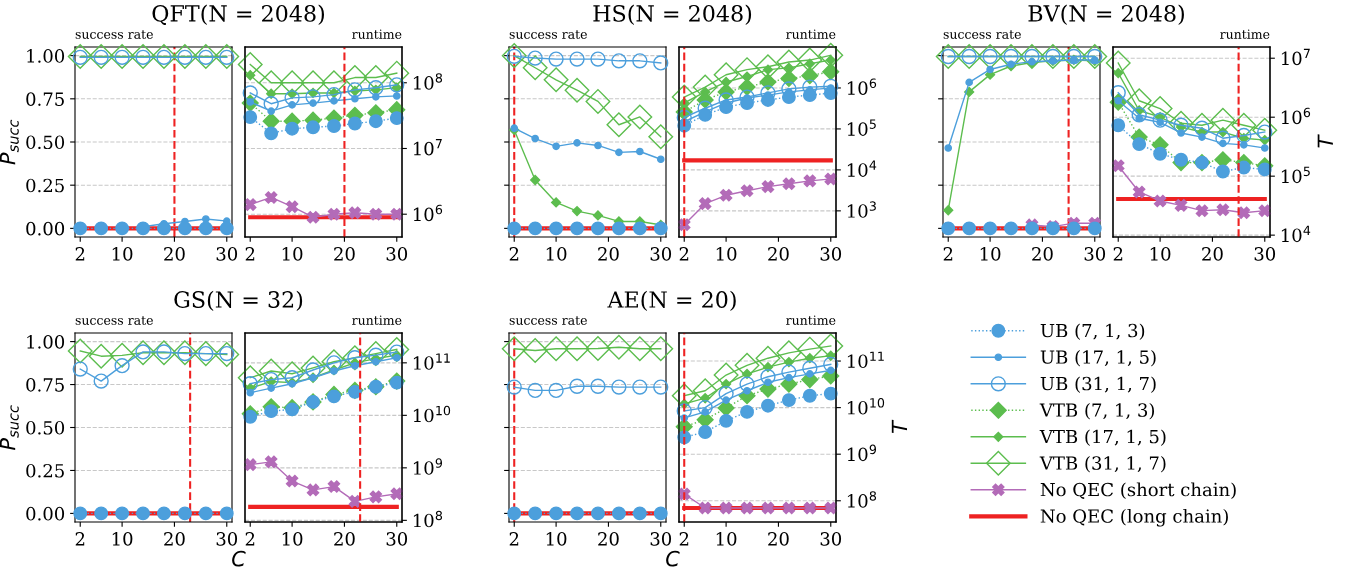 Image resolution: width=1358 pixels, height=581 pixels. What do you see at coordinates (238, 15) in the screenshot?
I see `chart-title: QFT(N = 2048)` at bounding box center [238, 15].